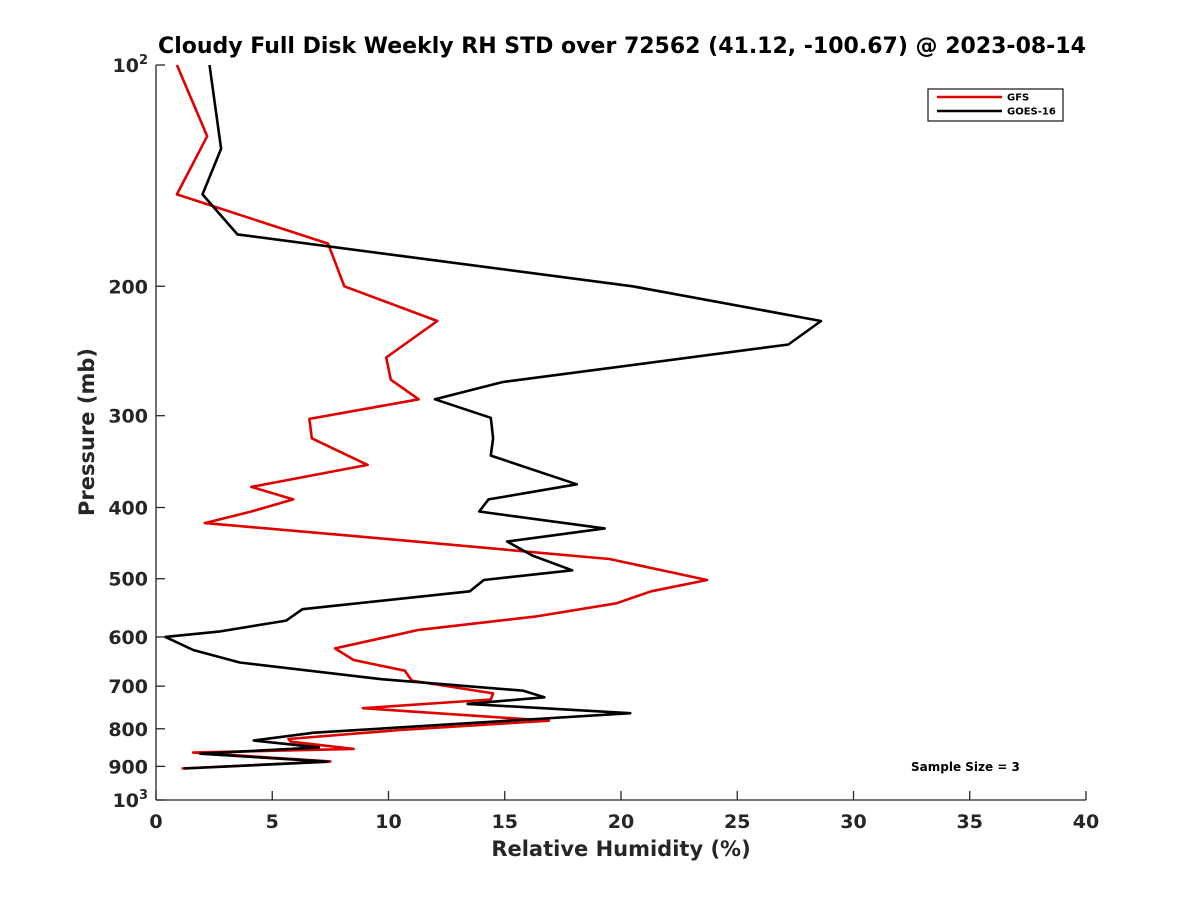  I want to click on y-tick-label: 10³, so click(131, 800).